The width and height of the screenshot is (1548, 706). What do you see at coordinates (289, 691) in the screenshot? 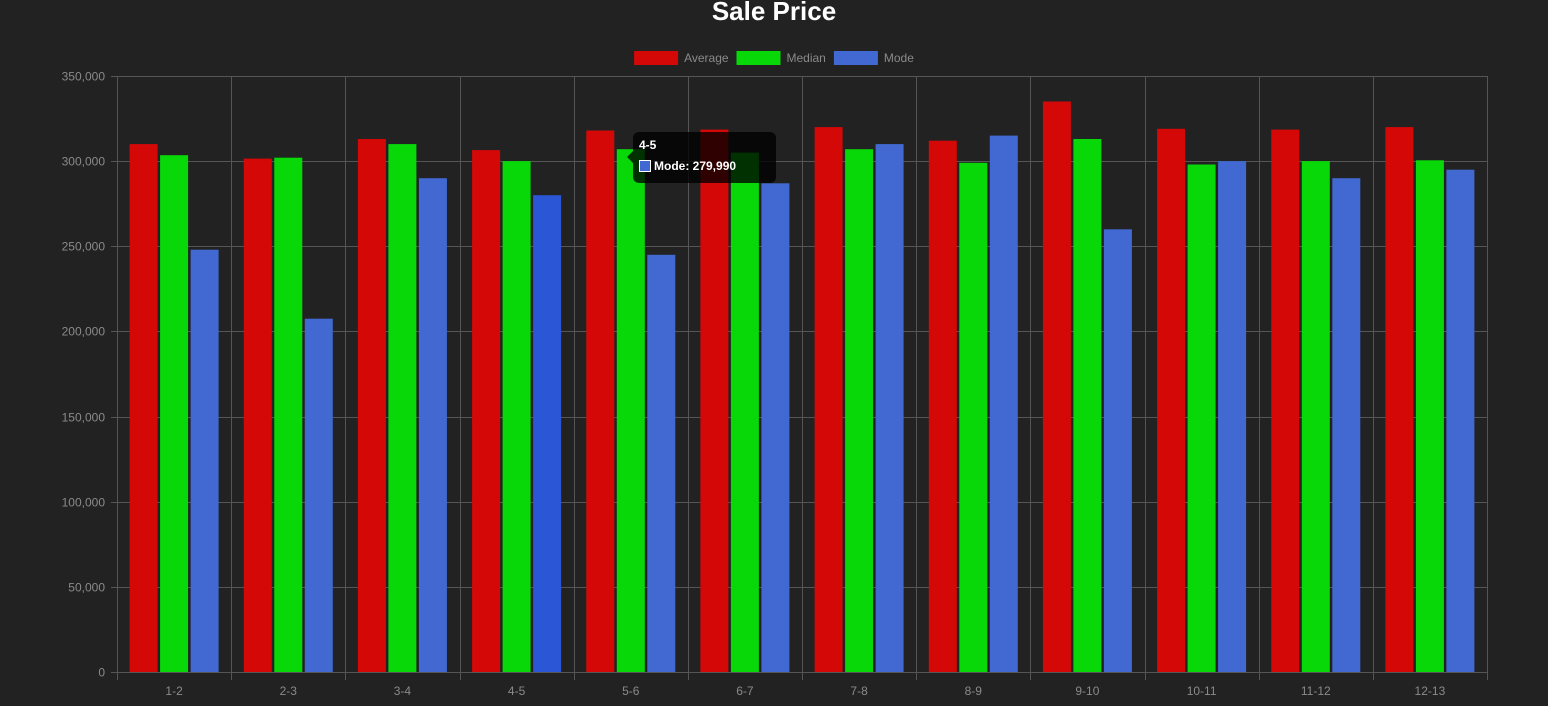
I see `x-tick-label: 2-3` at bounding box center [289, 691].